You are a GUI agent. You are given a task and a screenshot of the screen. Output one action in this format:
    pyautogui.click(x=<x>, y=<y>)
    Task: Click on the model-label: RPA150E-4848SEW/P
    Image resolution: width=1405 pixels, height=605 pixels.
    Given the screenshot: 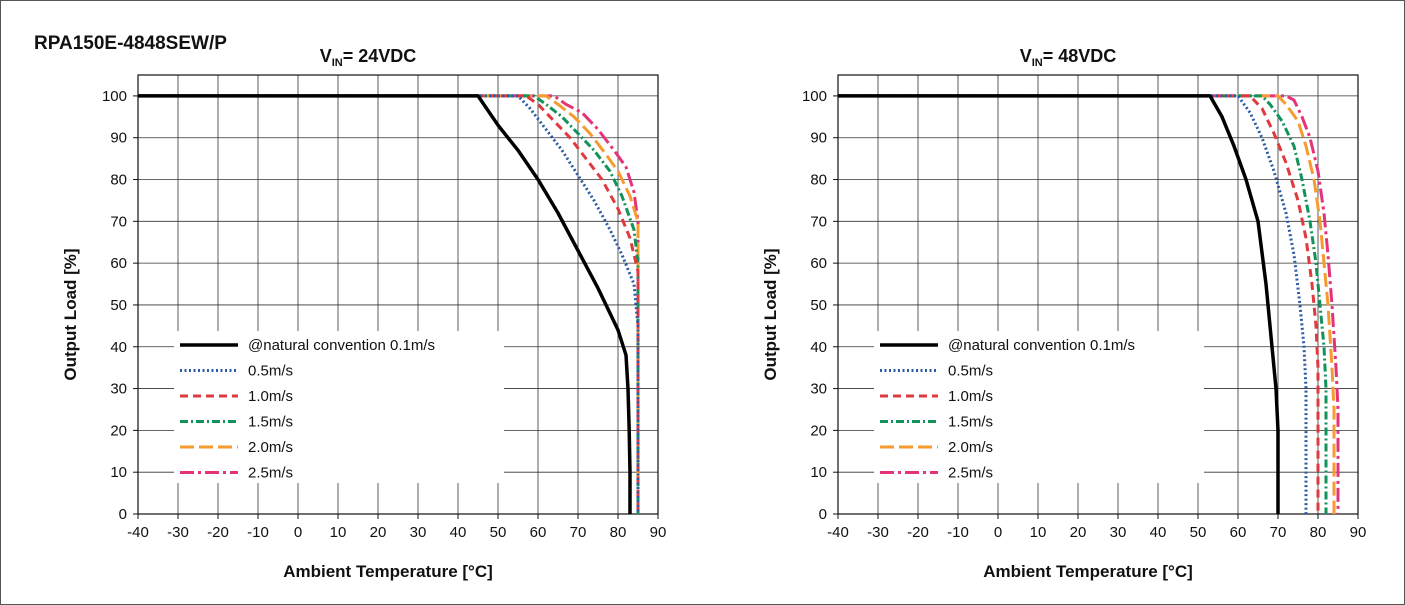 What is the action you would take?
    pyautogui.click(x=130, y=43)
    